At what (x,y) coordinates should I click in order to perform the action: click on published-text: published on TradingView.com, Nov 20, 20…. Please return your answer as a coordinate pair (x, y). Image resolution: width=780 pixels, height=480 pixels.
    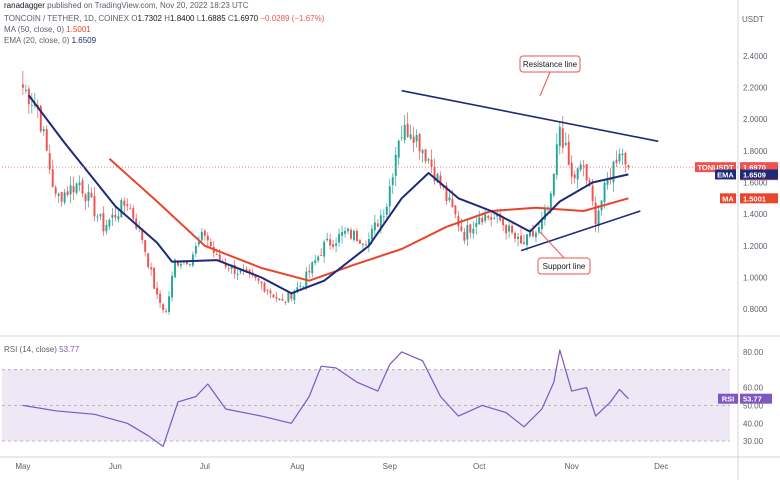
    Looking at the image, I should click on (148, 5).